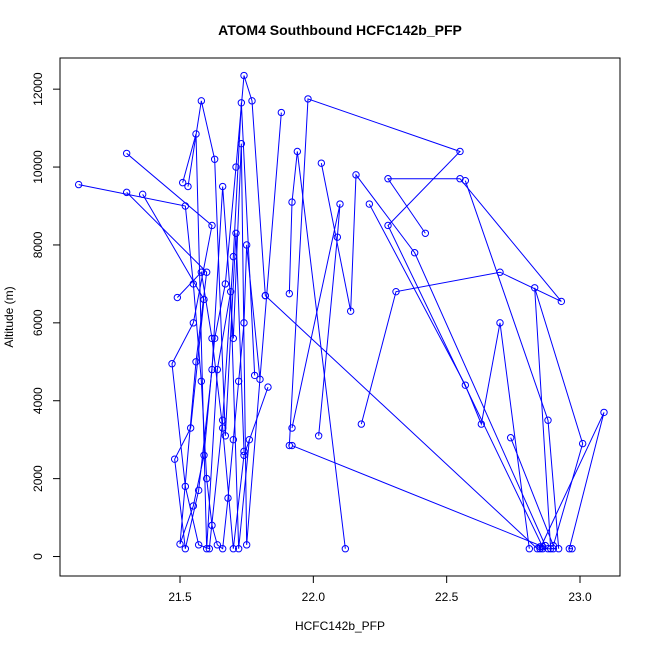  I want to click on y-tick-label: 0, so click(38, 556).